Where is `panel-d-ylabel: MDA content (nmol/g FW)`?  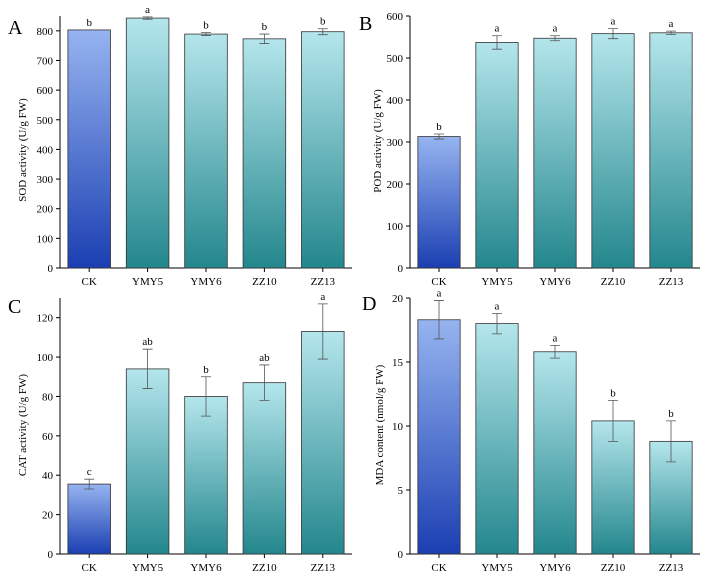 panel-d-ylabel: MDA content (nmol/g FW) is located at coordinates (380, 424).